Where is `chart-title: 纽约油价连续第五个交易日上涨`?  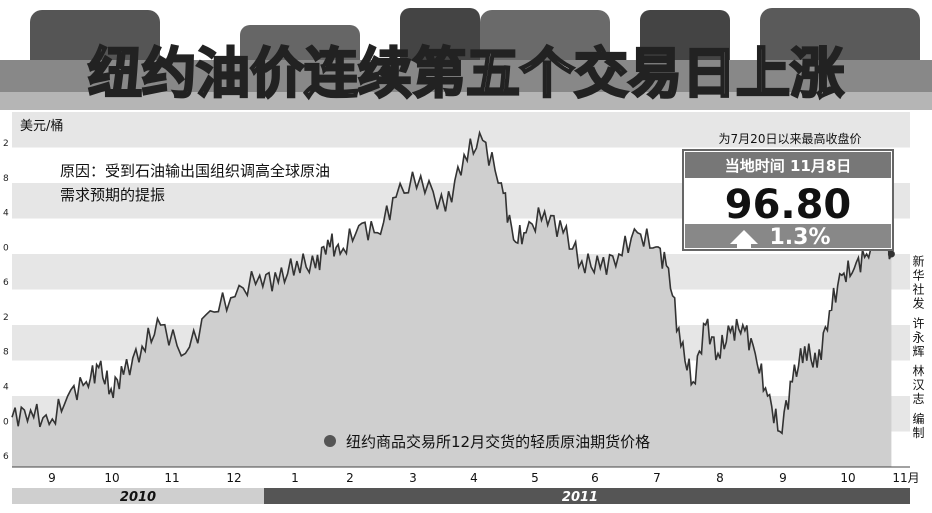 chart-title: 纽约油价连续第五个交易日上涨 is located at coordinates (466, 73).